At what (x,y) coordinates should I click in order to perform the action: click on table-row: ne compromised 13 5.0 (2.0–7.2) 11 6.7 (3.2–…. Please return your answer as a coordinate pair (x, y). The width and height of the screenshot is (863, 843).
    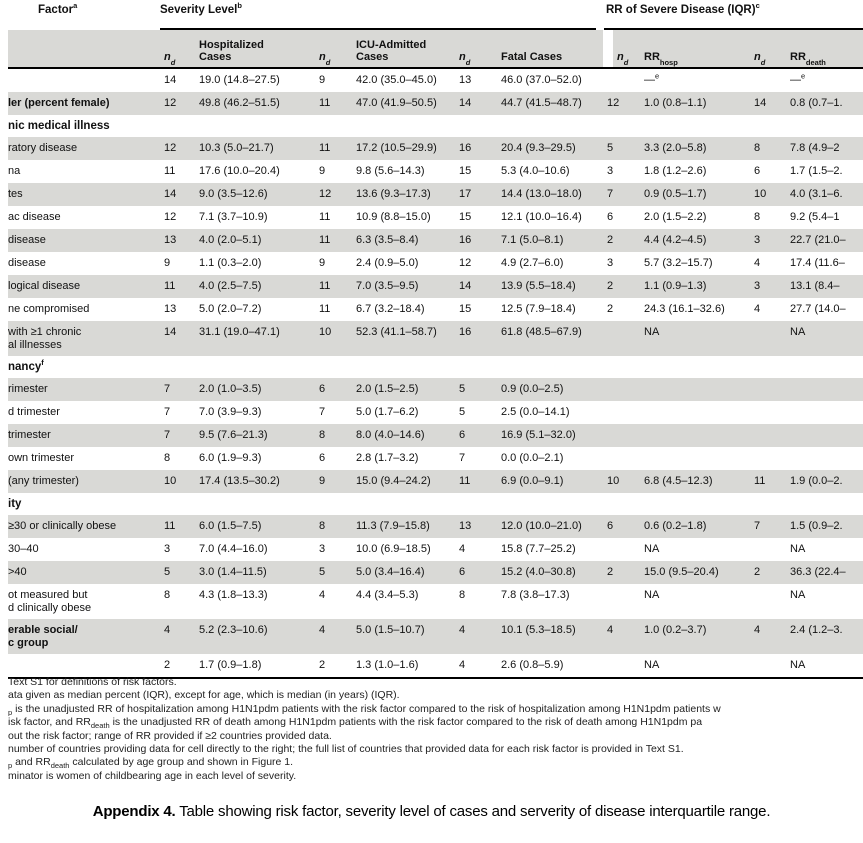
    Looking at the image, I should click on (435, 309).